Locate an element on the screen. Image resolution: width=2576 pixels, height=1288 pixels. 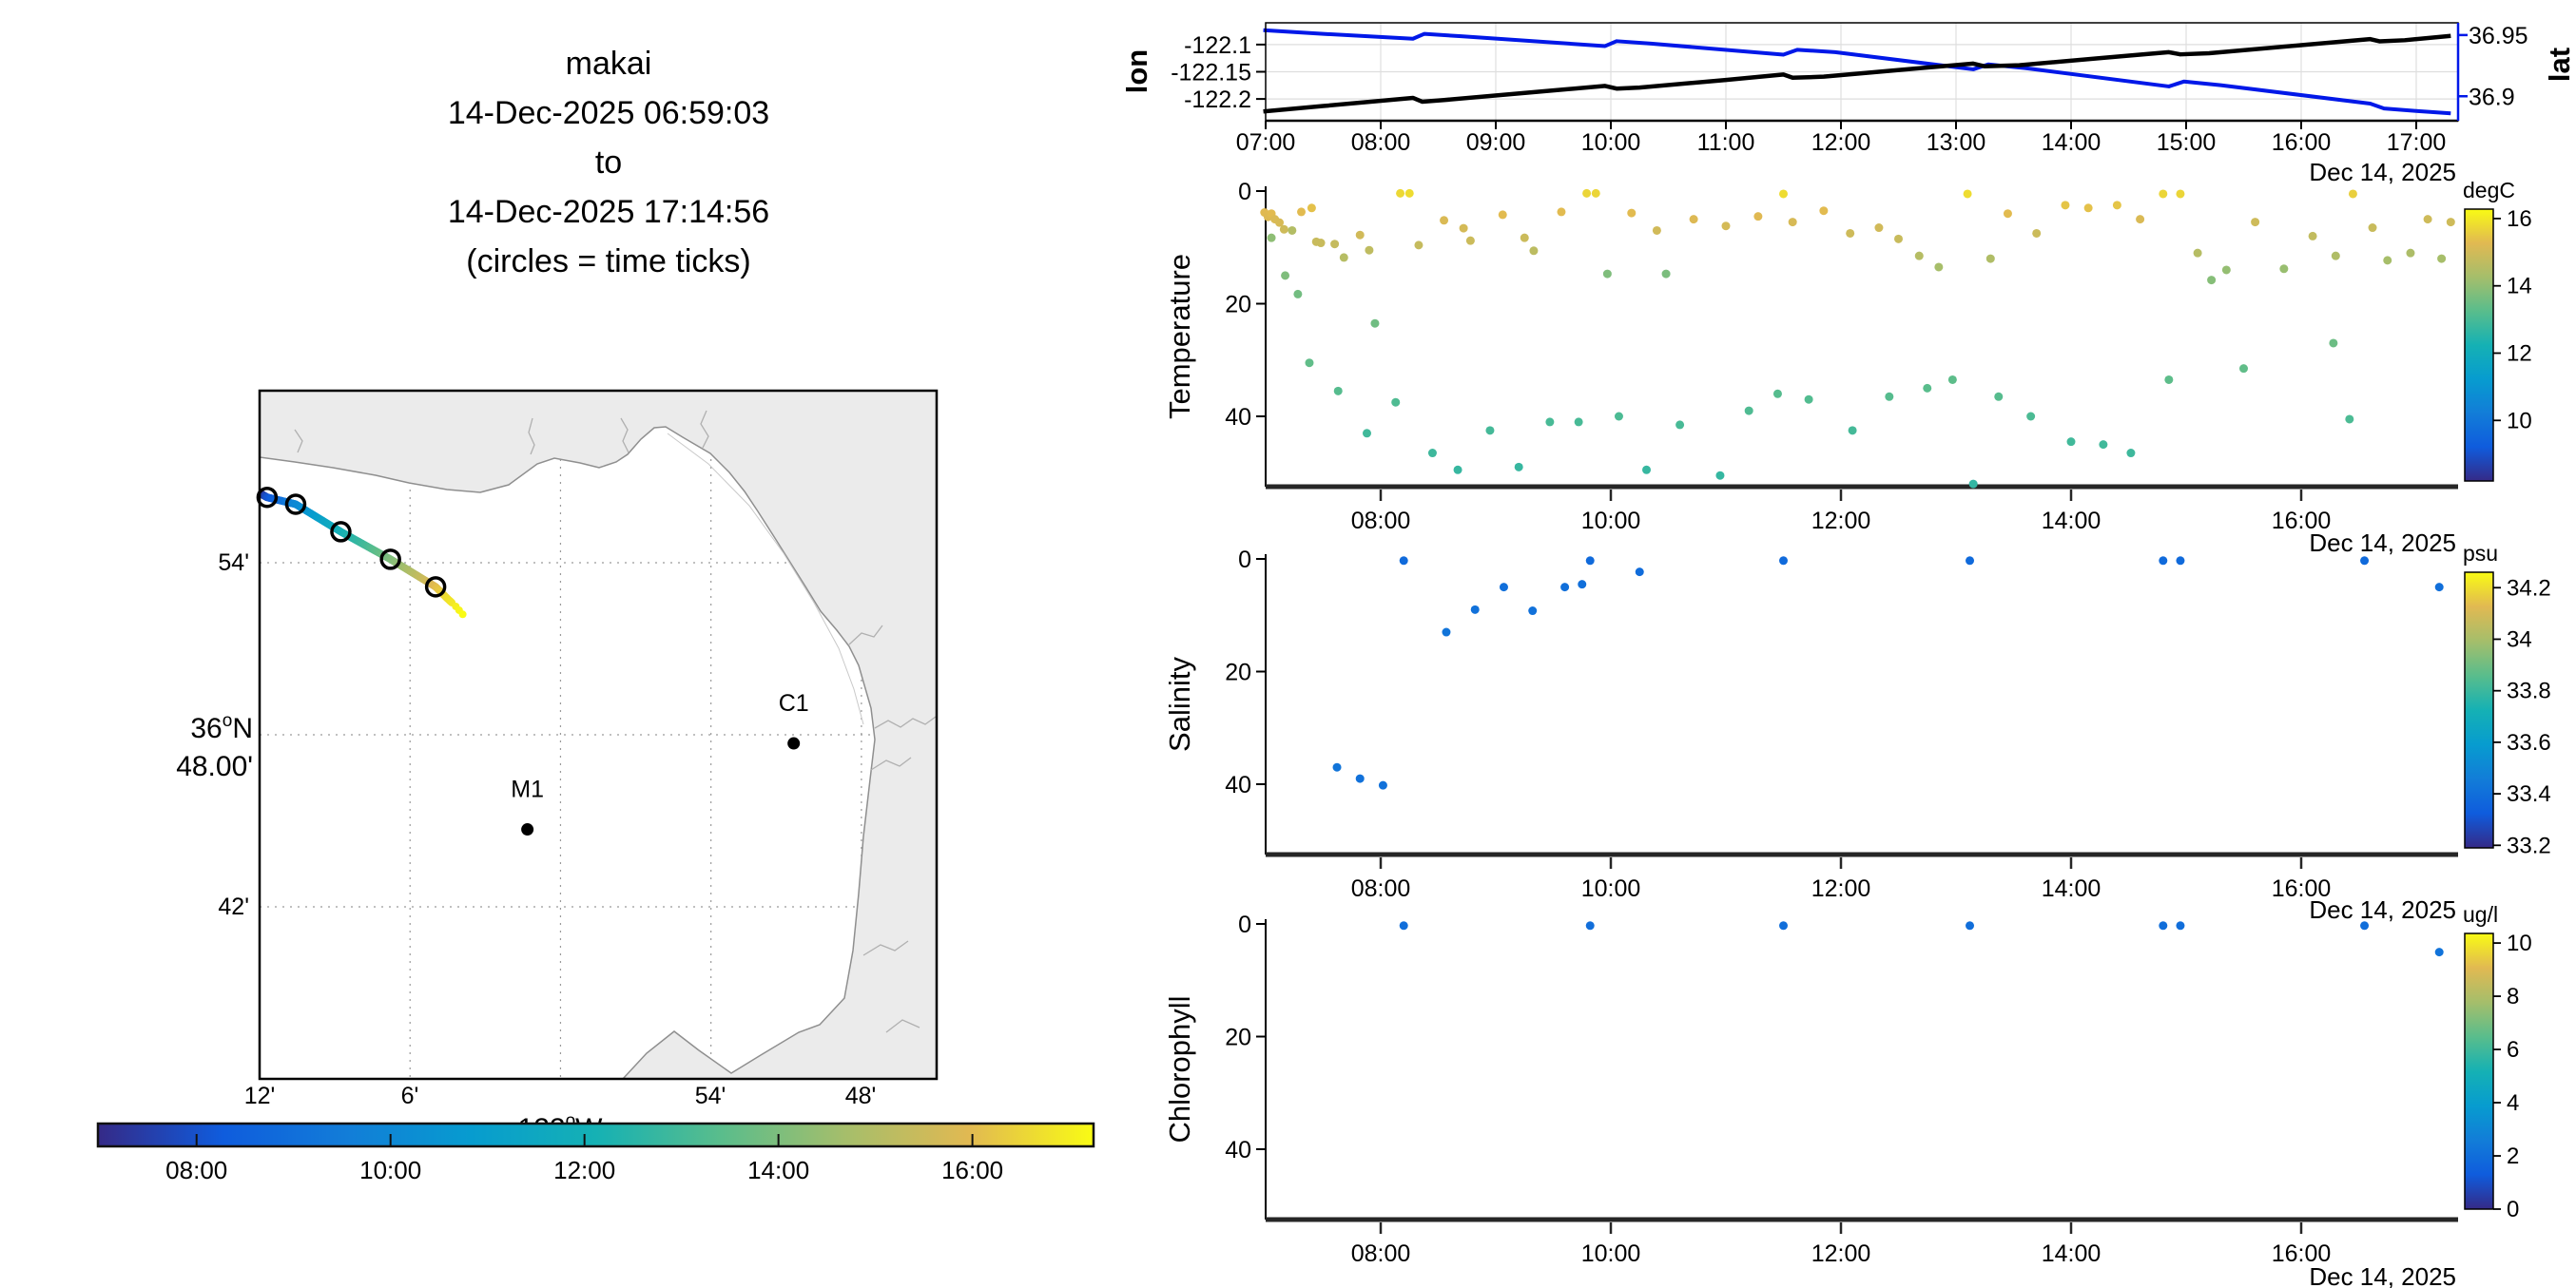
x-tick-label: 08:00 is located at coordinates (1381, 1253).